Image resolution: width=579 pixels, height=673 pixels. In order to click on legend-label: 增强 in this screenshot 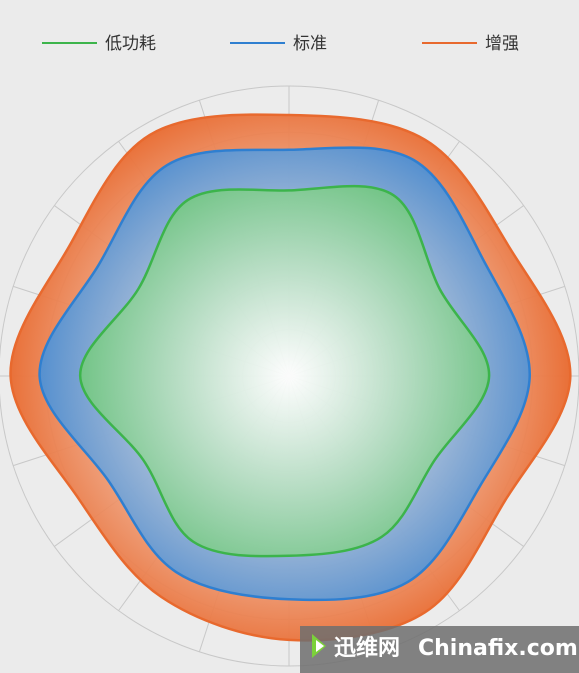, I will do `click(502, 44)`.